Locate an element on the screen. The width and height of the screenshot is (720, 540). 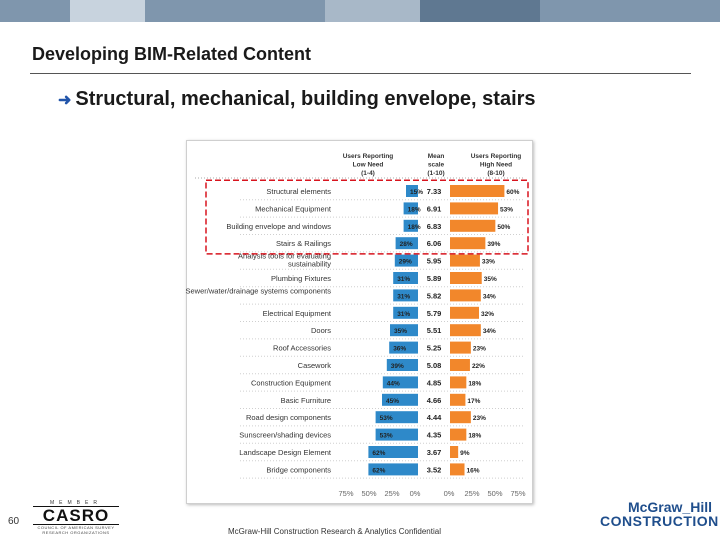
category-label: Plumbing Fixtures is located at coordinates (301, 278).